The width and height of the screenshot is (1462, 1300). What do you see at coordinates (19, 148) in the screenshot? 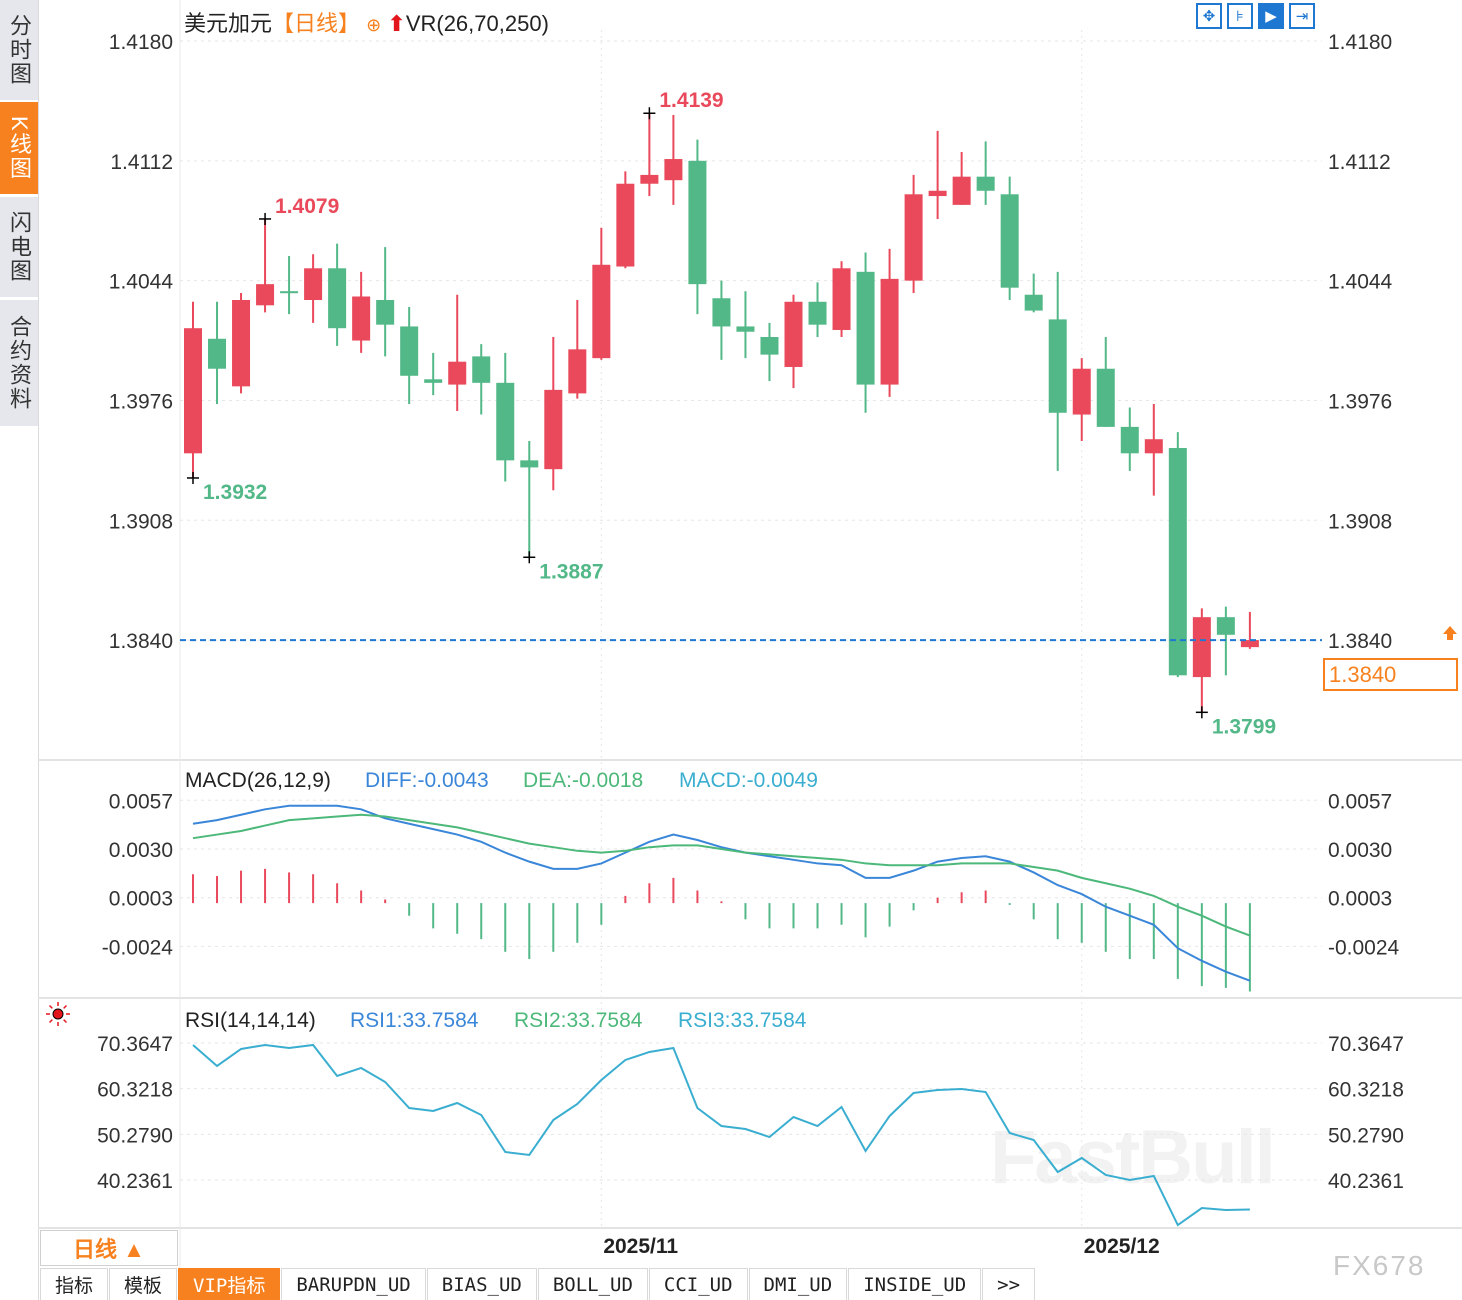
I see `sidebar-item-kline: K线图` at bounding box center [19, 148].